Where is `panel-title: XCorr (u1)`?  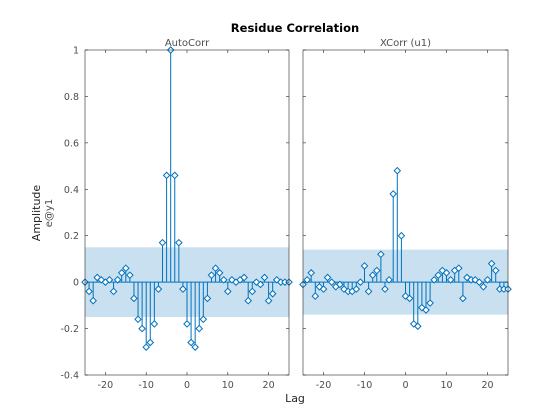
panel-title: XCorr (u1) is located at coordinates (405, 43).